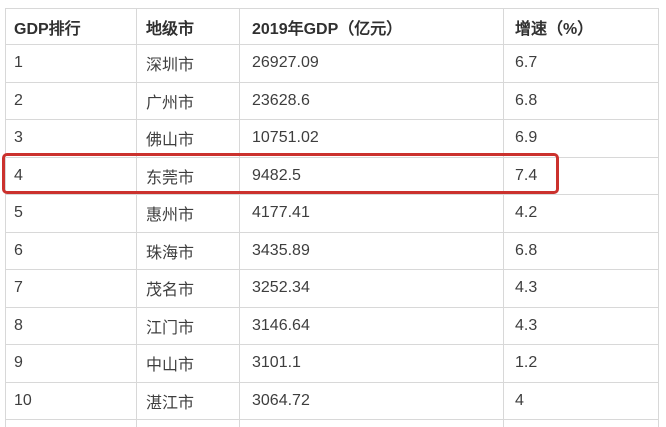 The height and width of the screenshot is (427, 666). I want to click on table-row-highlighted: 4 东莞市 9482.5 7.4, so click(332, 175).